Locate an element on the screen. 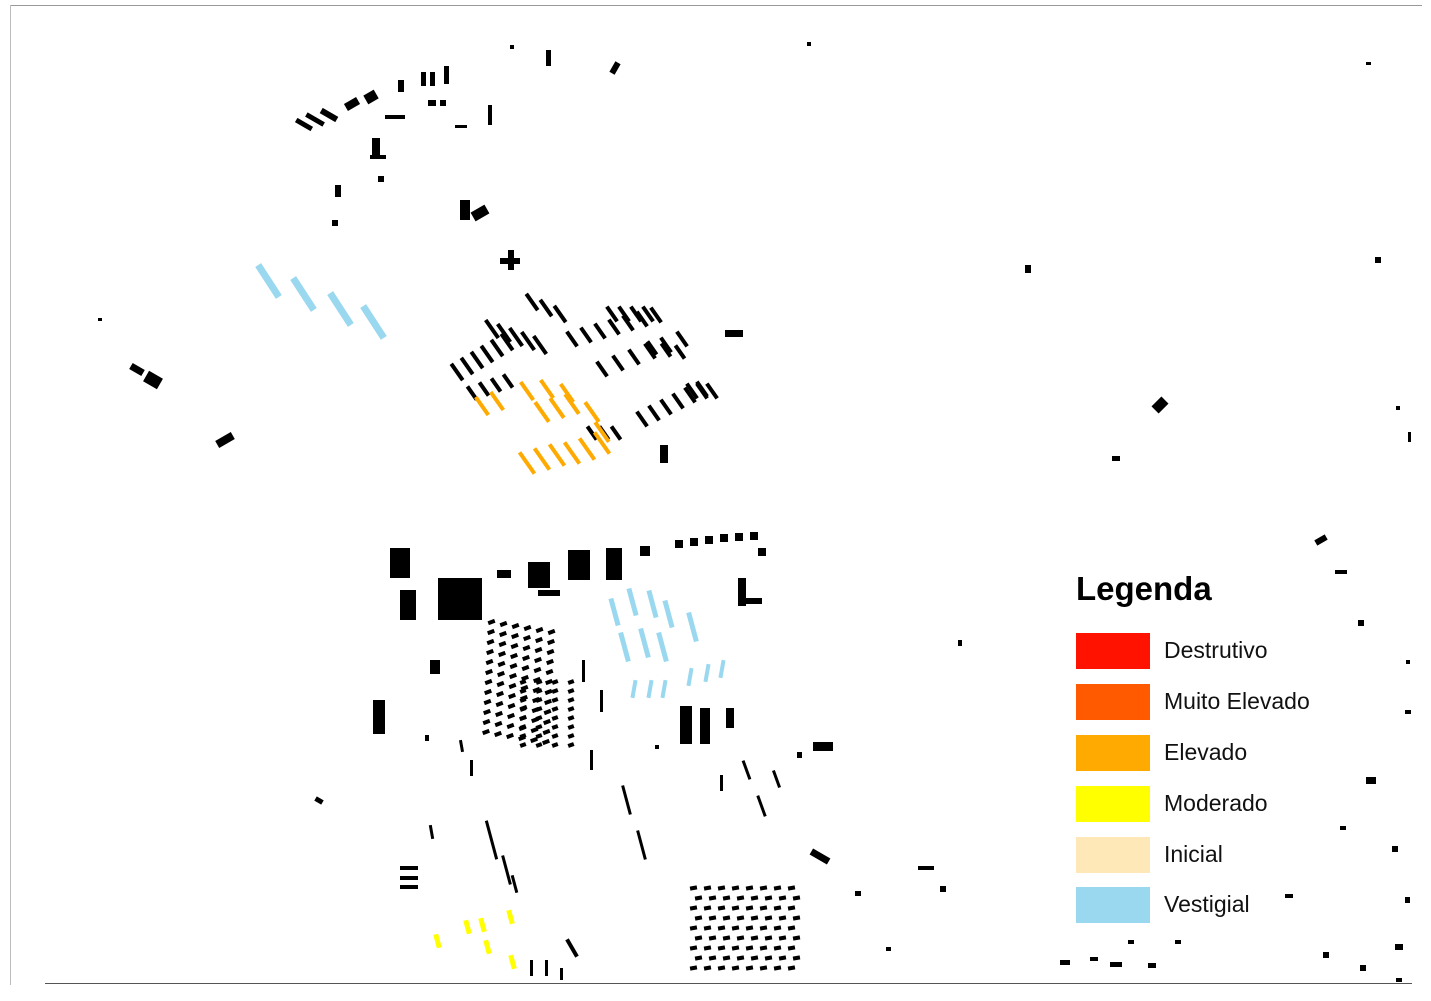  legend-item-inicial: Inicial is located at coordinates (1221, 855).